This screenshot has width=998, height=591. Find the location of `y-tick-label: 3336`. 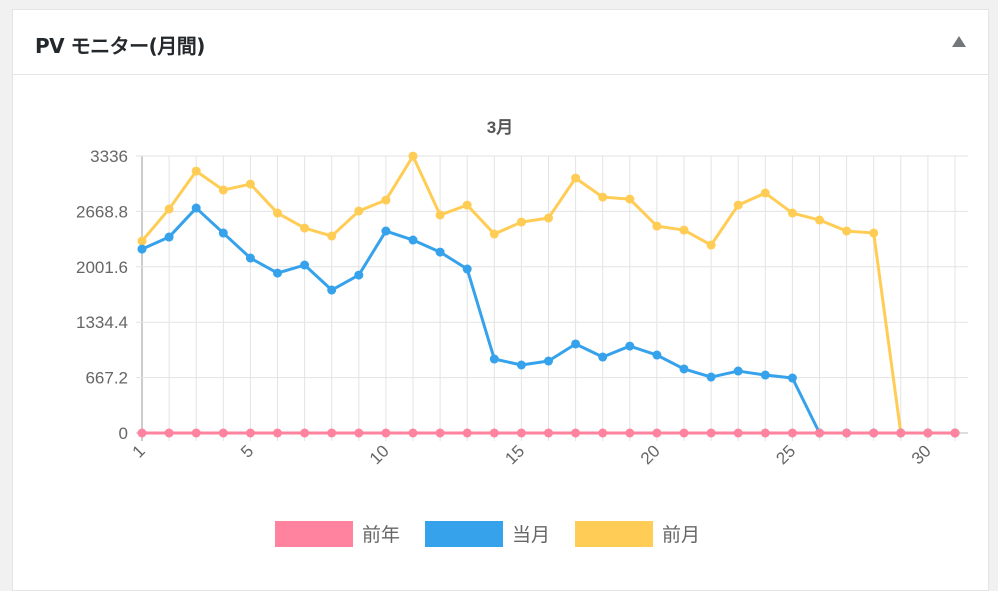

y-tick-label: 3336 is located at coordinates (109, 156).